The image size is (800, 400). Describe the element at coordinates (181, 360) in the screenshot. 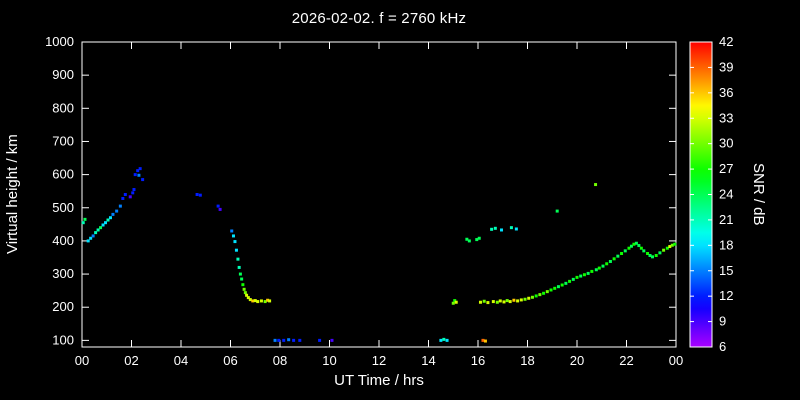

I see `svg-text: 04` at that location.